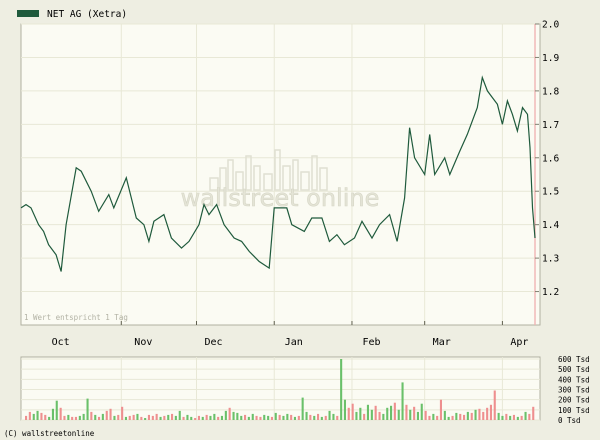  I want to click on price-y-tick-label: 1.2, so click(550, 292).